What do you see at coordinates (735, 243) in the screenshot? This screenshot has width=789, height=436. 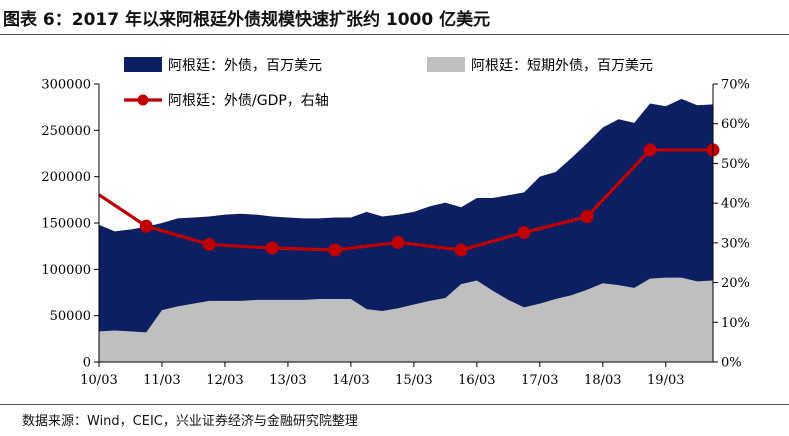 I see `y-right-tick-label: 30%` at bounding box center [735, 243].